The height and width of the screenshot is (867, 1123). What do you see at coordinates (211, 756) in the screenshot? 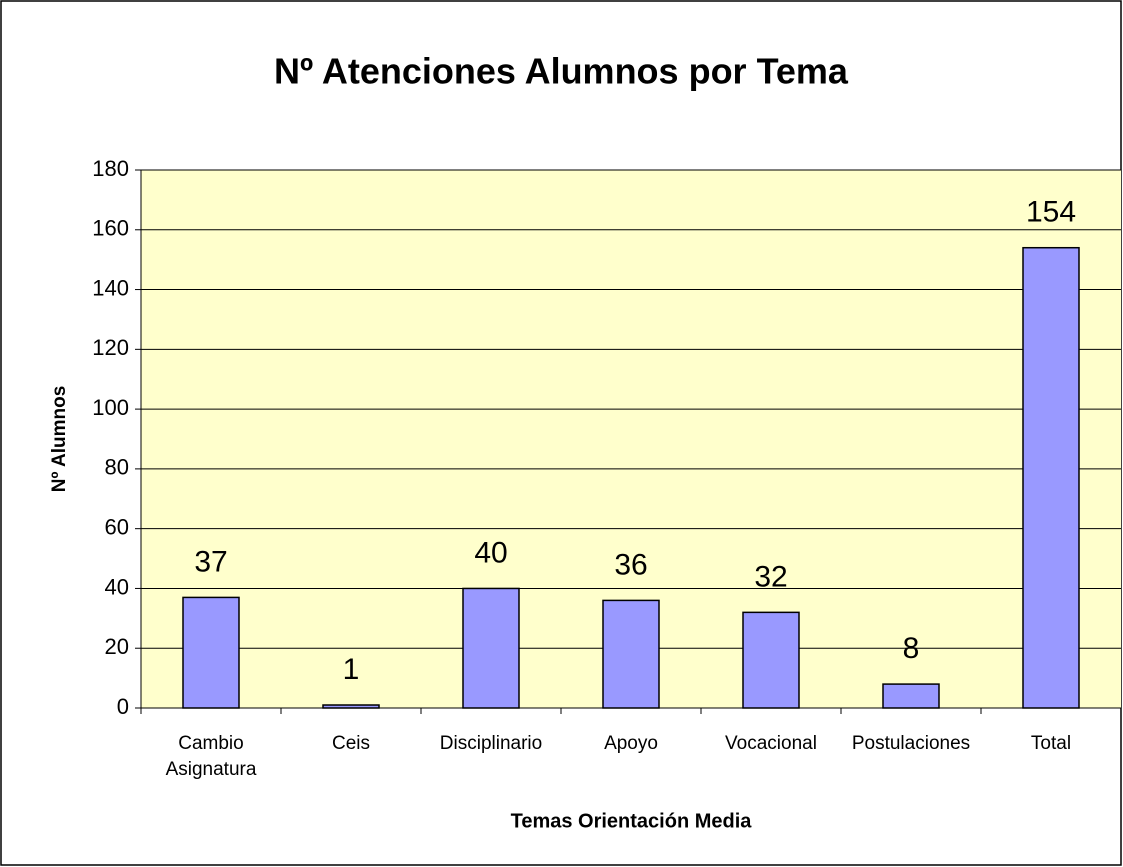
I see `x-tick-label: Cambio Asignatura` at bounding box center [211, 756].